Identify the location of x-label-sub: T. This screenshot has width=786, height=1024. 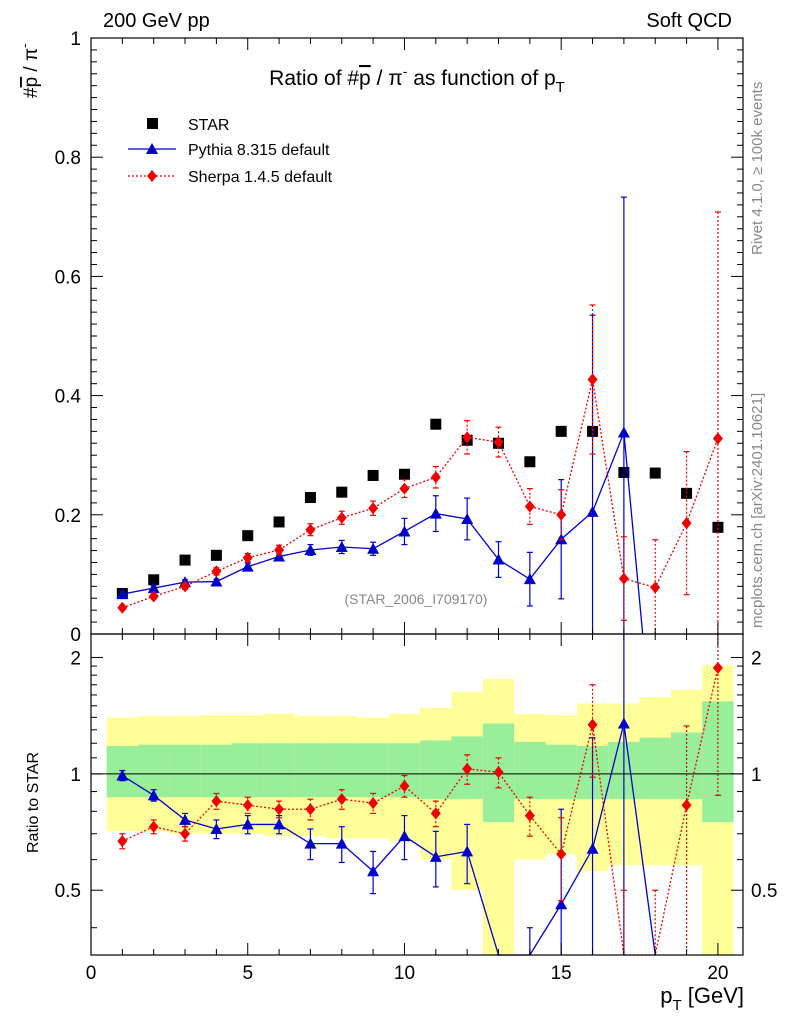
(676, 1005).